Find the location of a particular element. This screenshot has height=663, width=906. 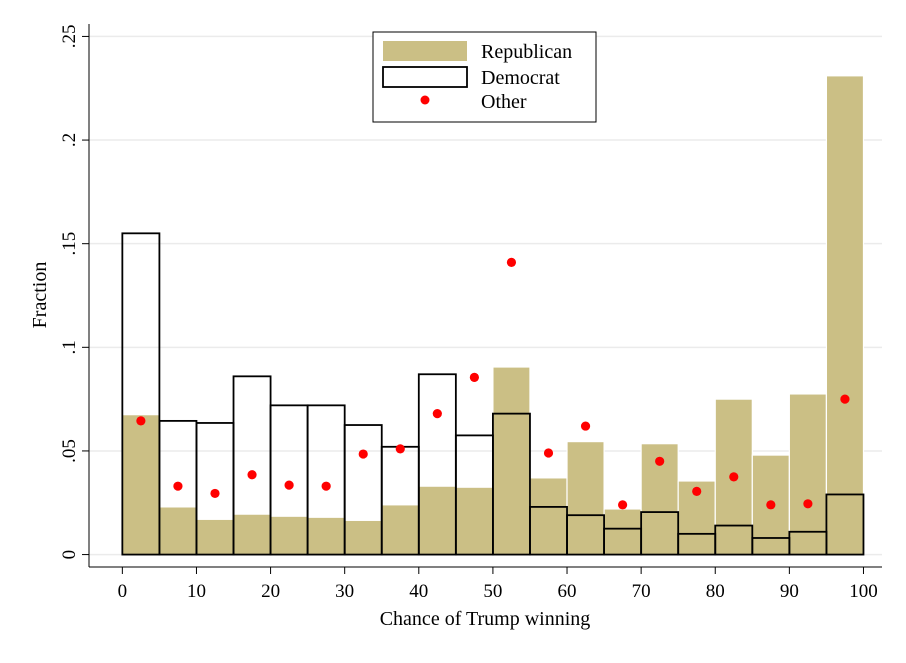

legend-label-democrat: Democrat is located at coordinates (520, 78).